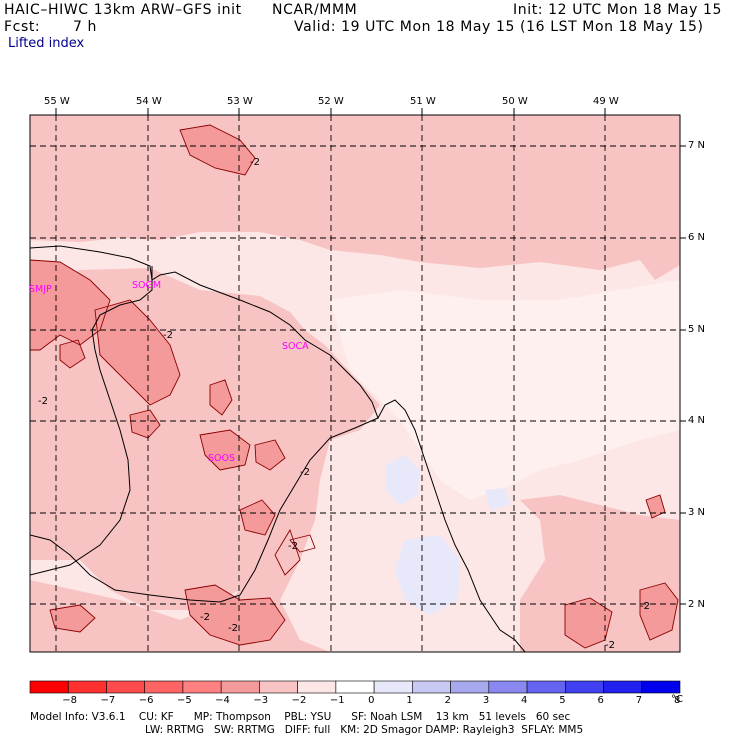 The height and width of the screenshot is (740, 740). I want to click on li-near-zero-region, so click(505, 390).